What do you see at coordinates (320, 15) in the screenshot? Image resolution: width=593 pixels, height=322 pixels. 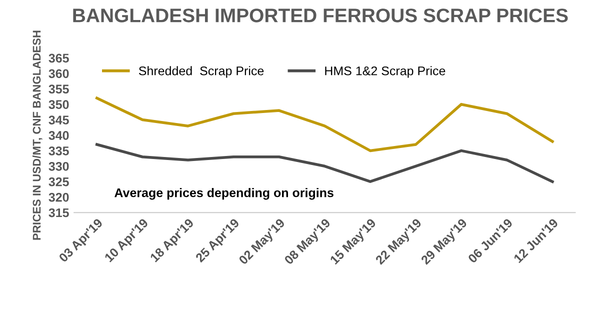 I see `chart-title: BANGLADESH IMPORTED FERROUS SCRAP PRICES` at bounding box center [320, 15].